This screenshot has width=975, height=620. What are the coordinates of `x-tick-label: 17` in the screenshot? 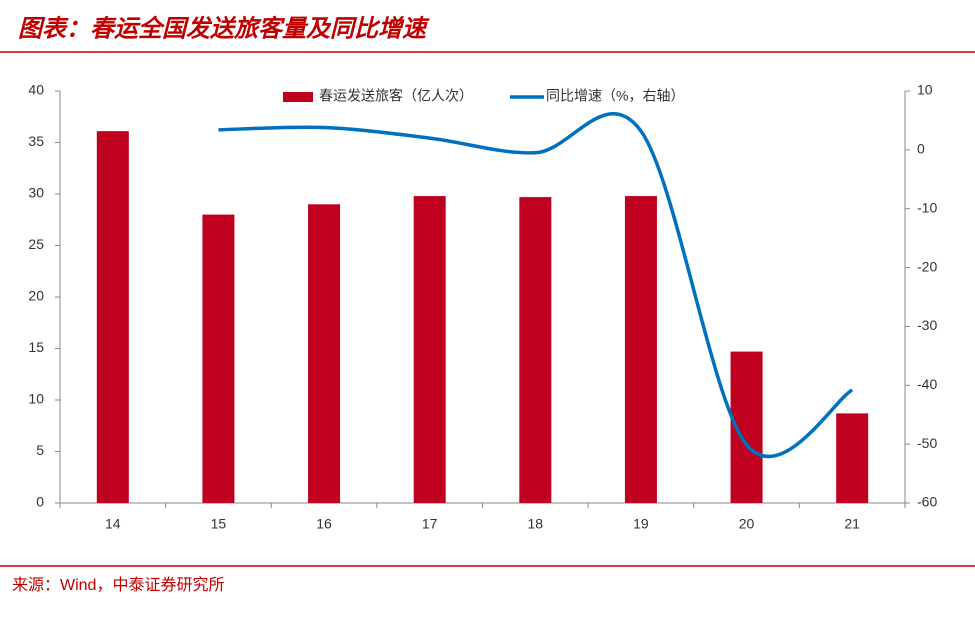 It's located at (430, 524).